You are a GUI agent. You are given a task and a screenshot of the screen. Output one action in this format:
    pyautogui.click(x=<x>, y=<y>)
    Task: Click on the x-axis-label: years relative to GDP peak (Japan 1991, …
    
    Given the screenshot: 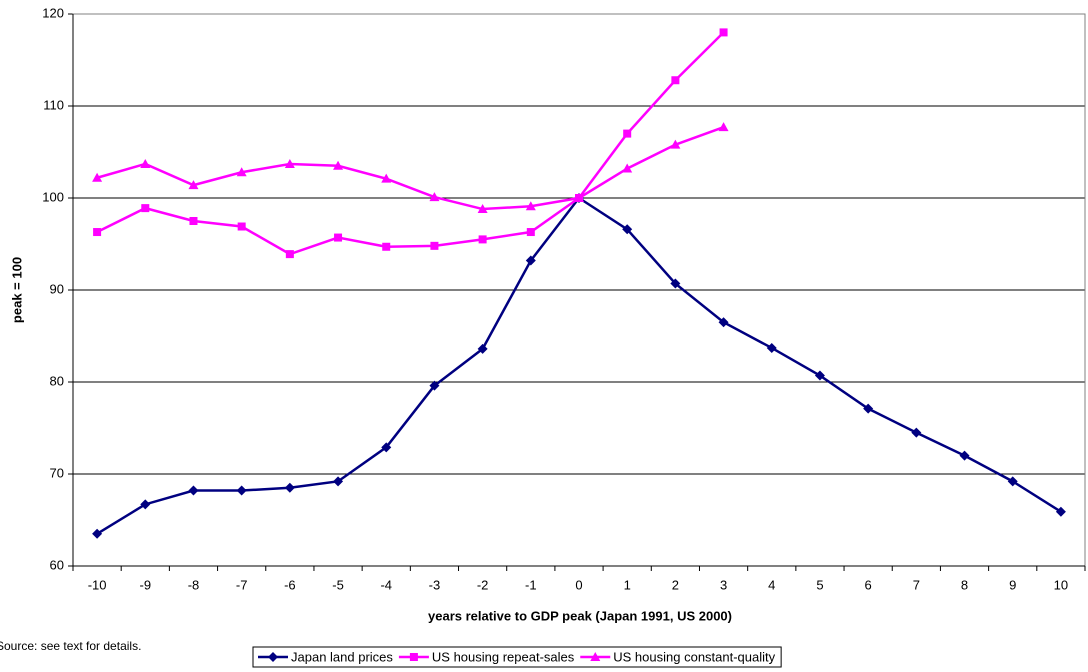 What is the action you would take?
    pyautogui.click(x=580, y=615)
    